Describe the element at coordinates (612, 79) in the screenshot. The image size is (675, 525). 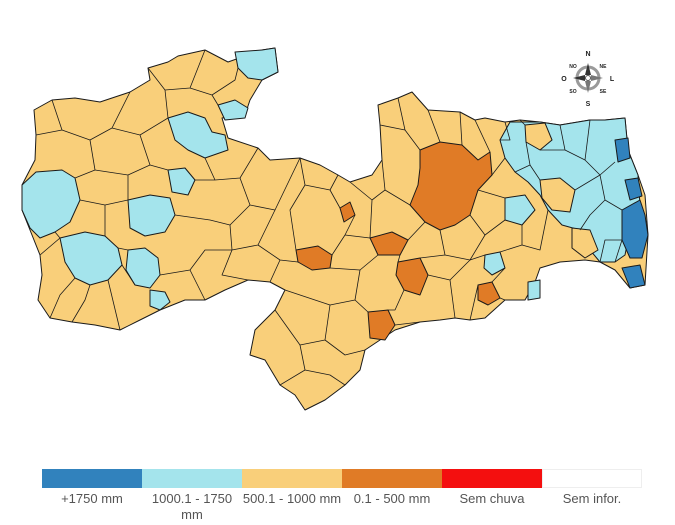
I see `compass-east: L` at that location.